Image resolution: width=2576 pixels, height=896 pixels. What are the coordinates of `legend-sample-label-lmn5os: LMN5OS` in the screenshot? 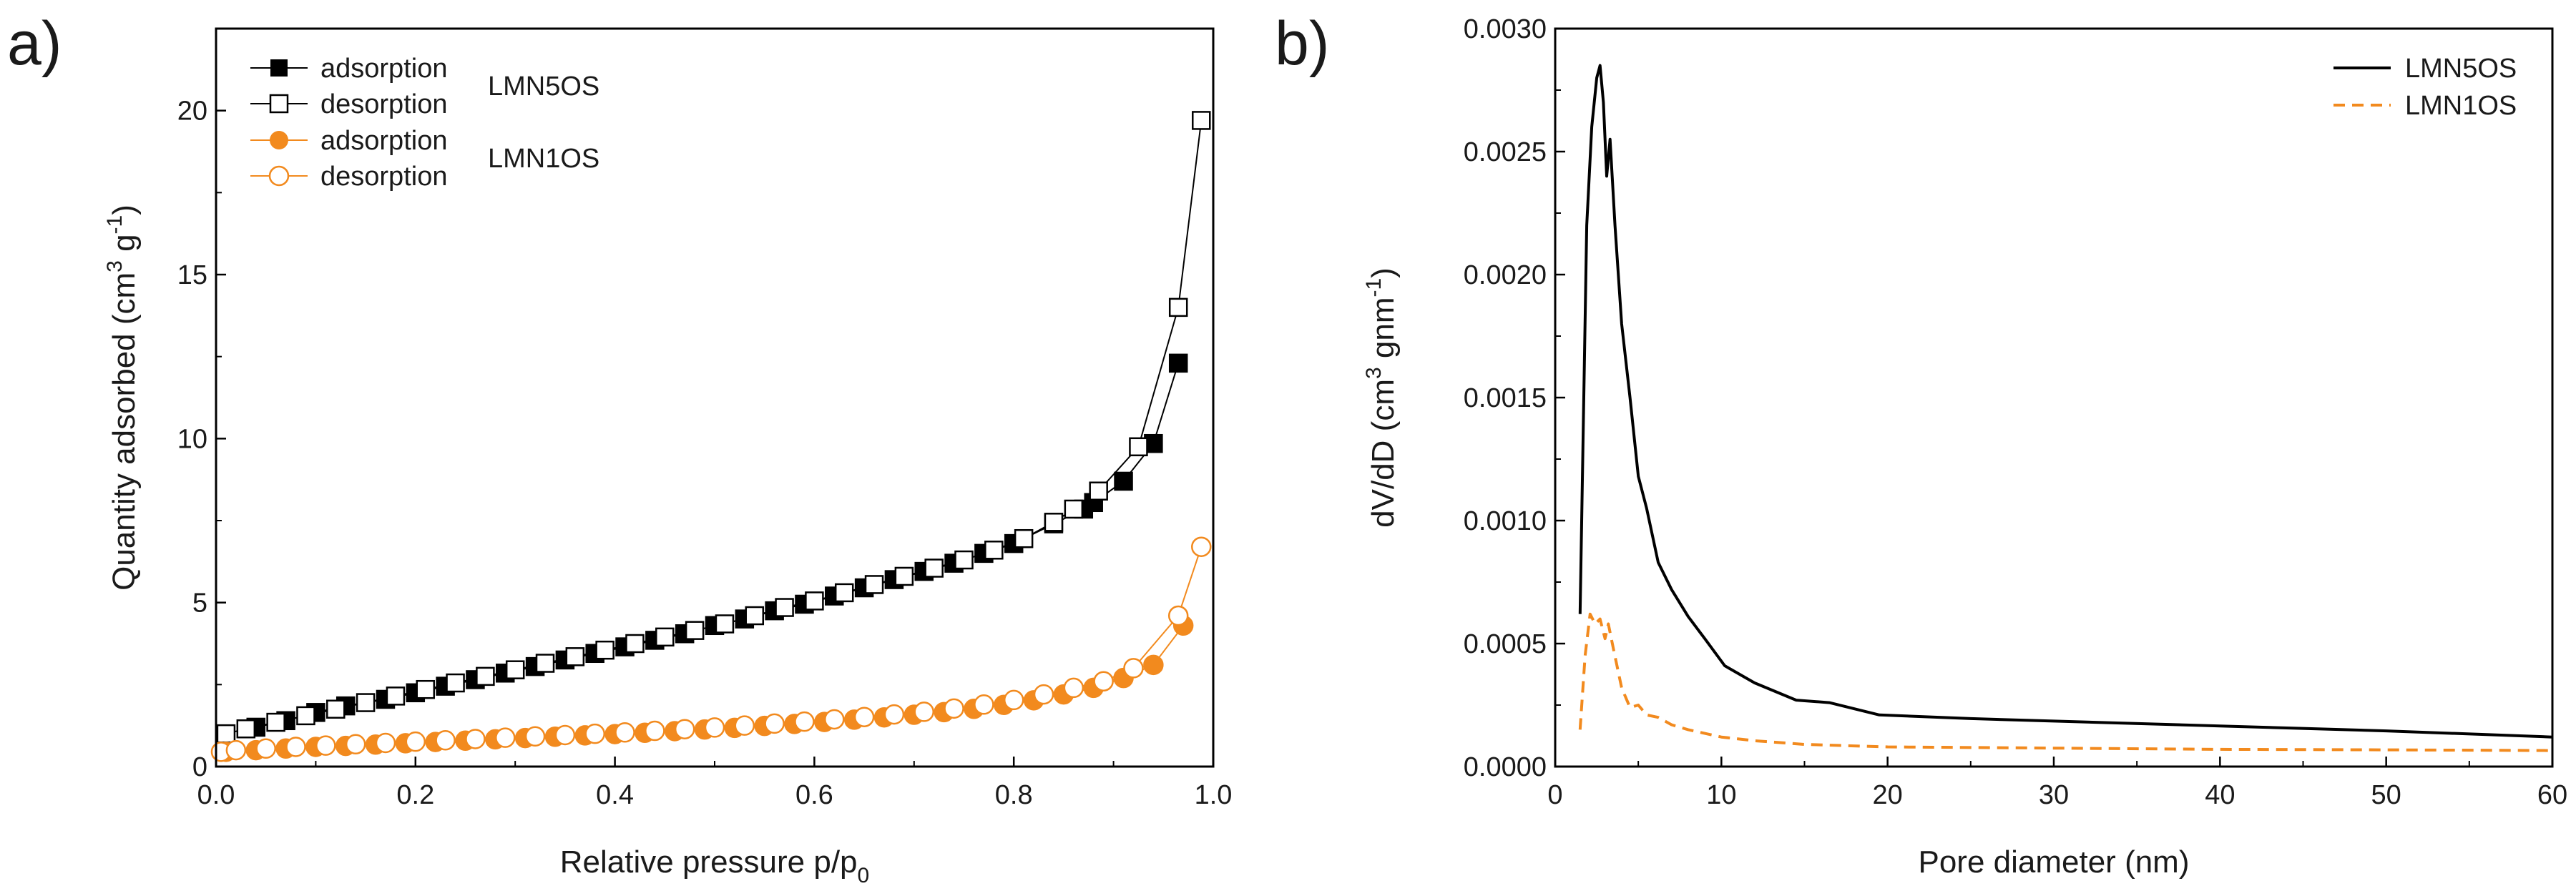 It's located at (543, 87).